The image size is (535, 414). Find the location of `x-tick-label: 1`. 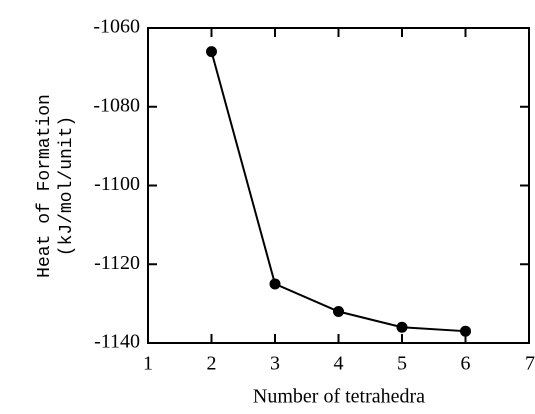

x-tick-label: 1 is located at coordinates (148, 364).